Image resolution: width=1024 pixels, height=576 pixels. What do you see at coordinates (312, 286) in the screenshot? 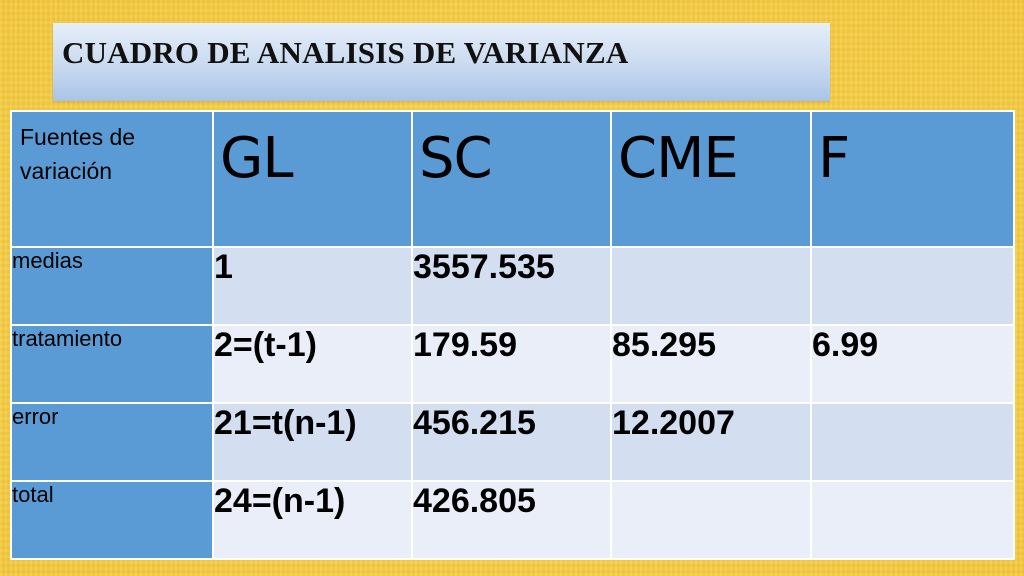
I see `cell-gl: 1` at bounding box center [312, 286].